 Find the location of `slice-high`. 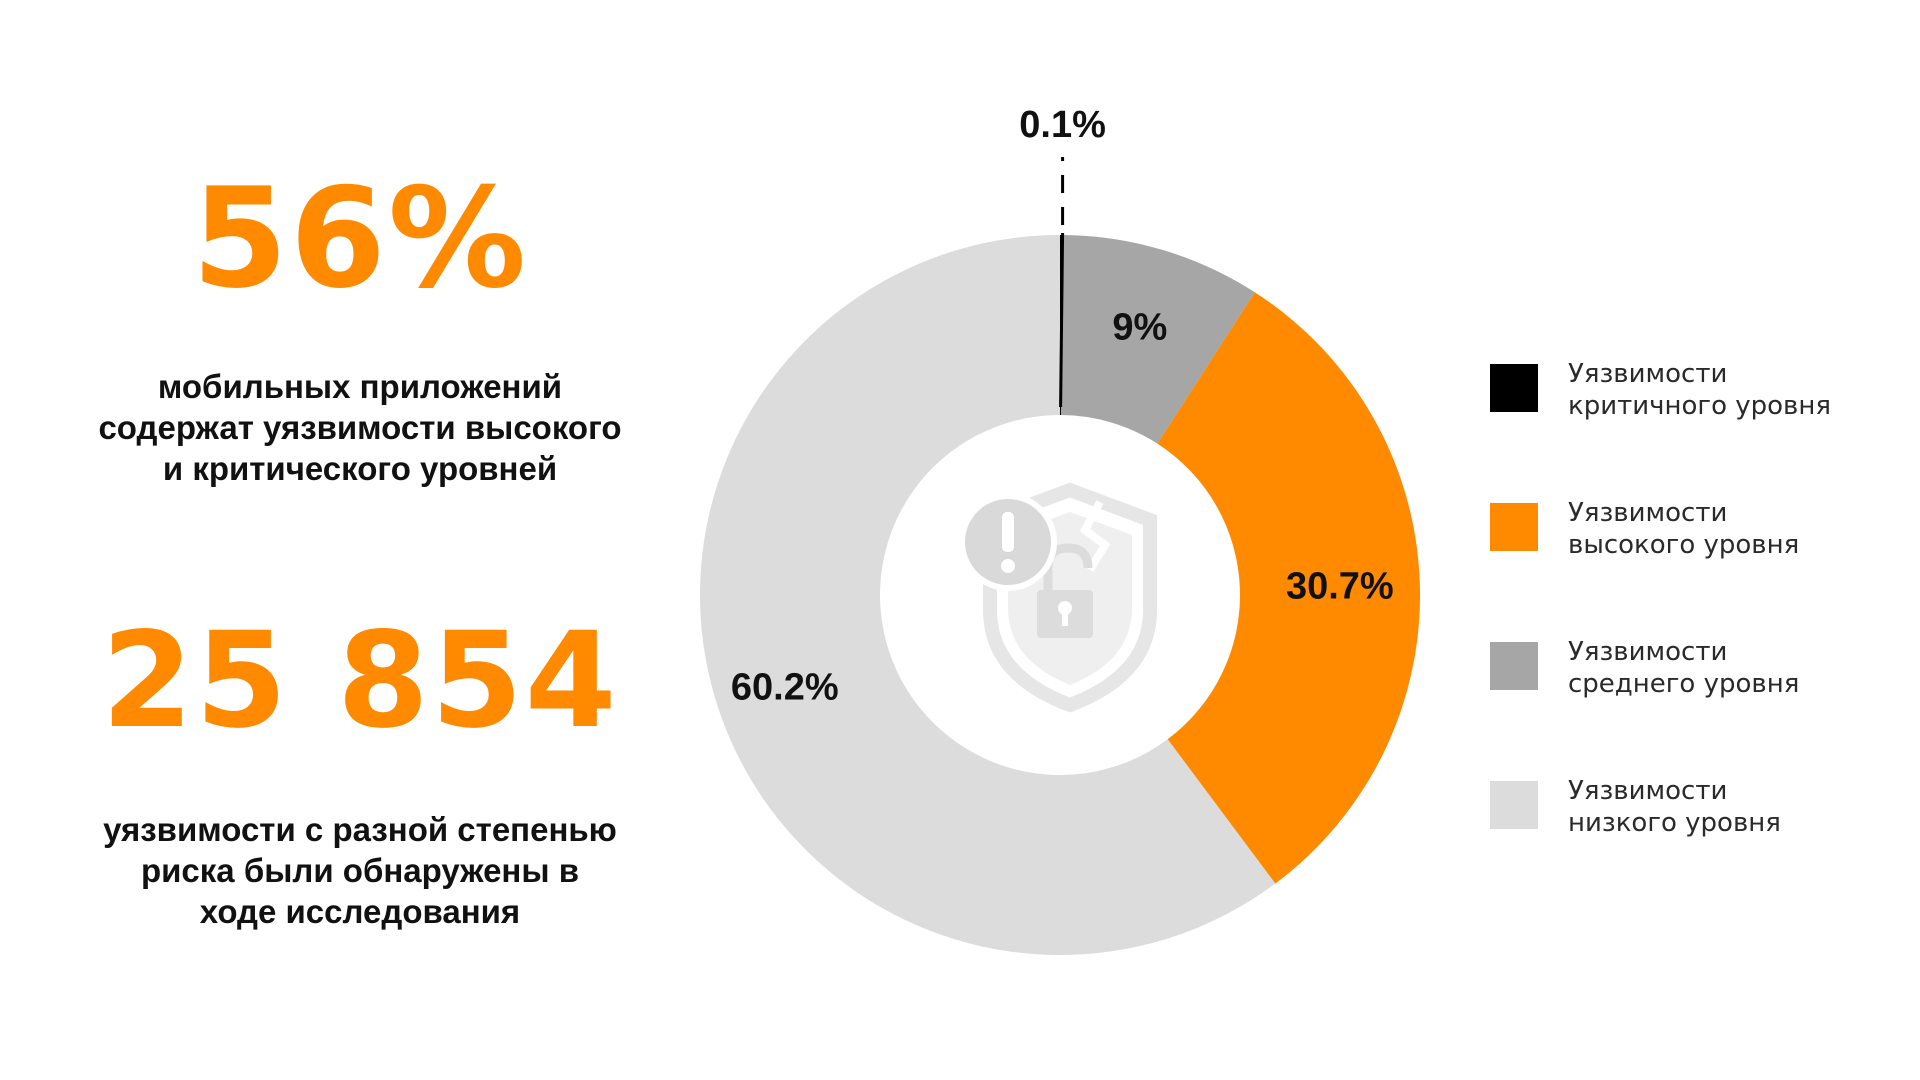

slice-high is located at coordinates (1289, 588).